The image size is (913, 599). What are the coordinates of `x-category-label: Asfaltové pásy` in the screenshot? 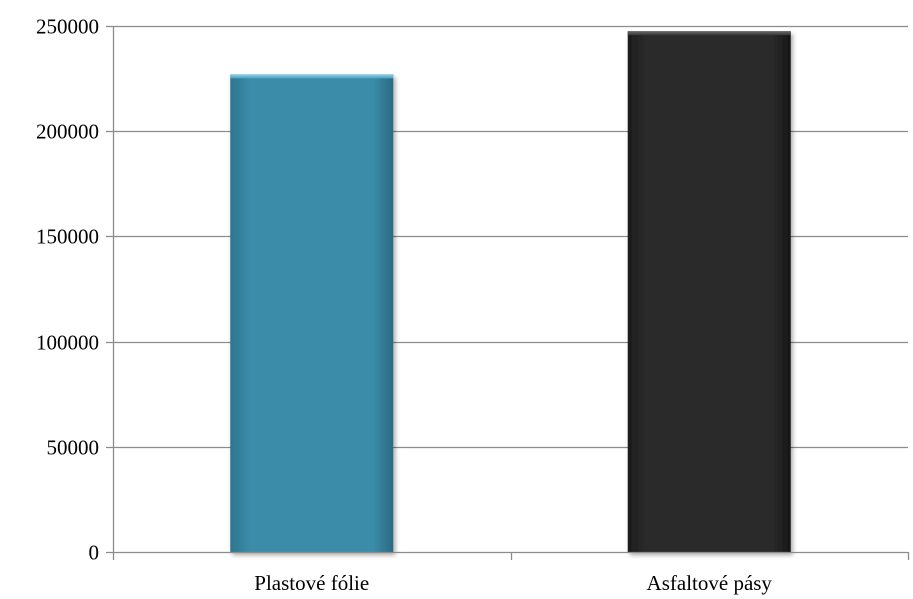 It's located at (710, 583).